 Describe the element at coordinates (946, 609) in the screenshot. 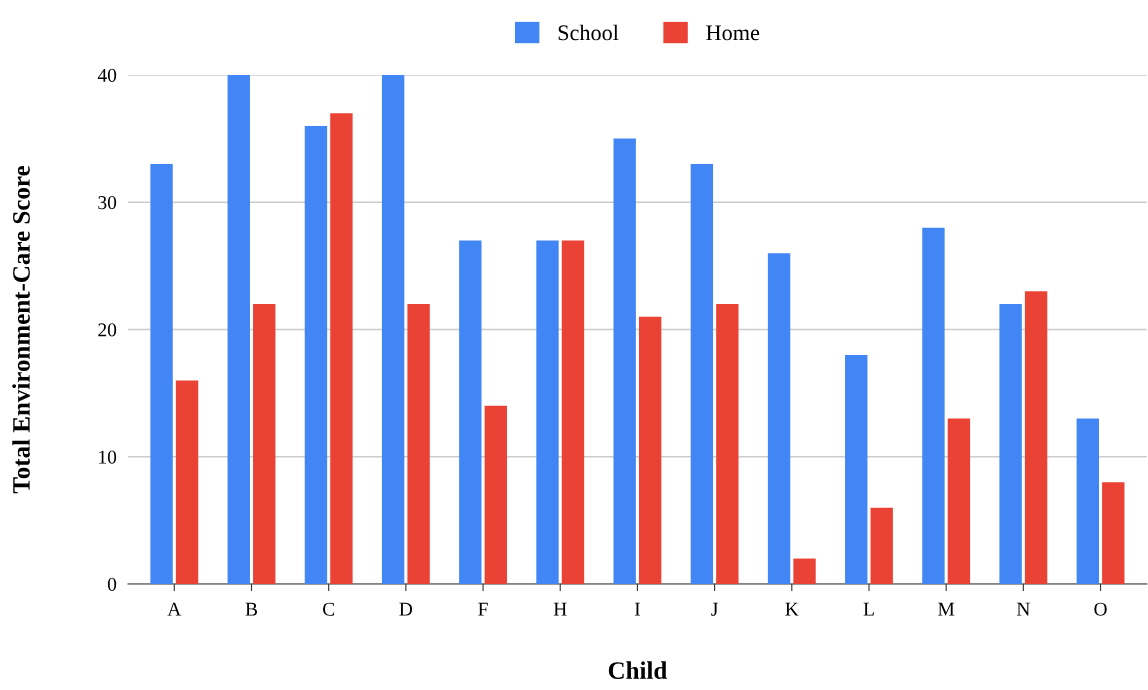

I see `x-tick-label: M` at that location.